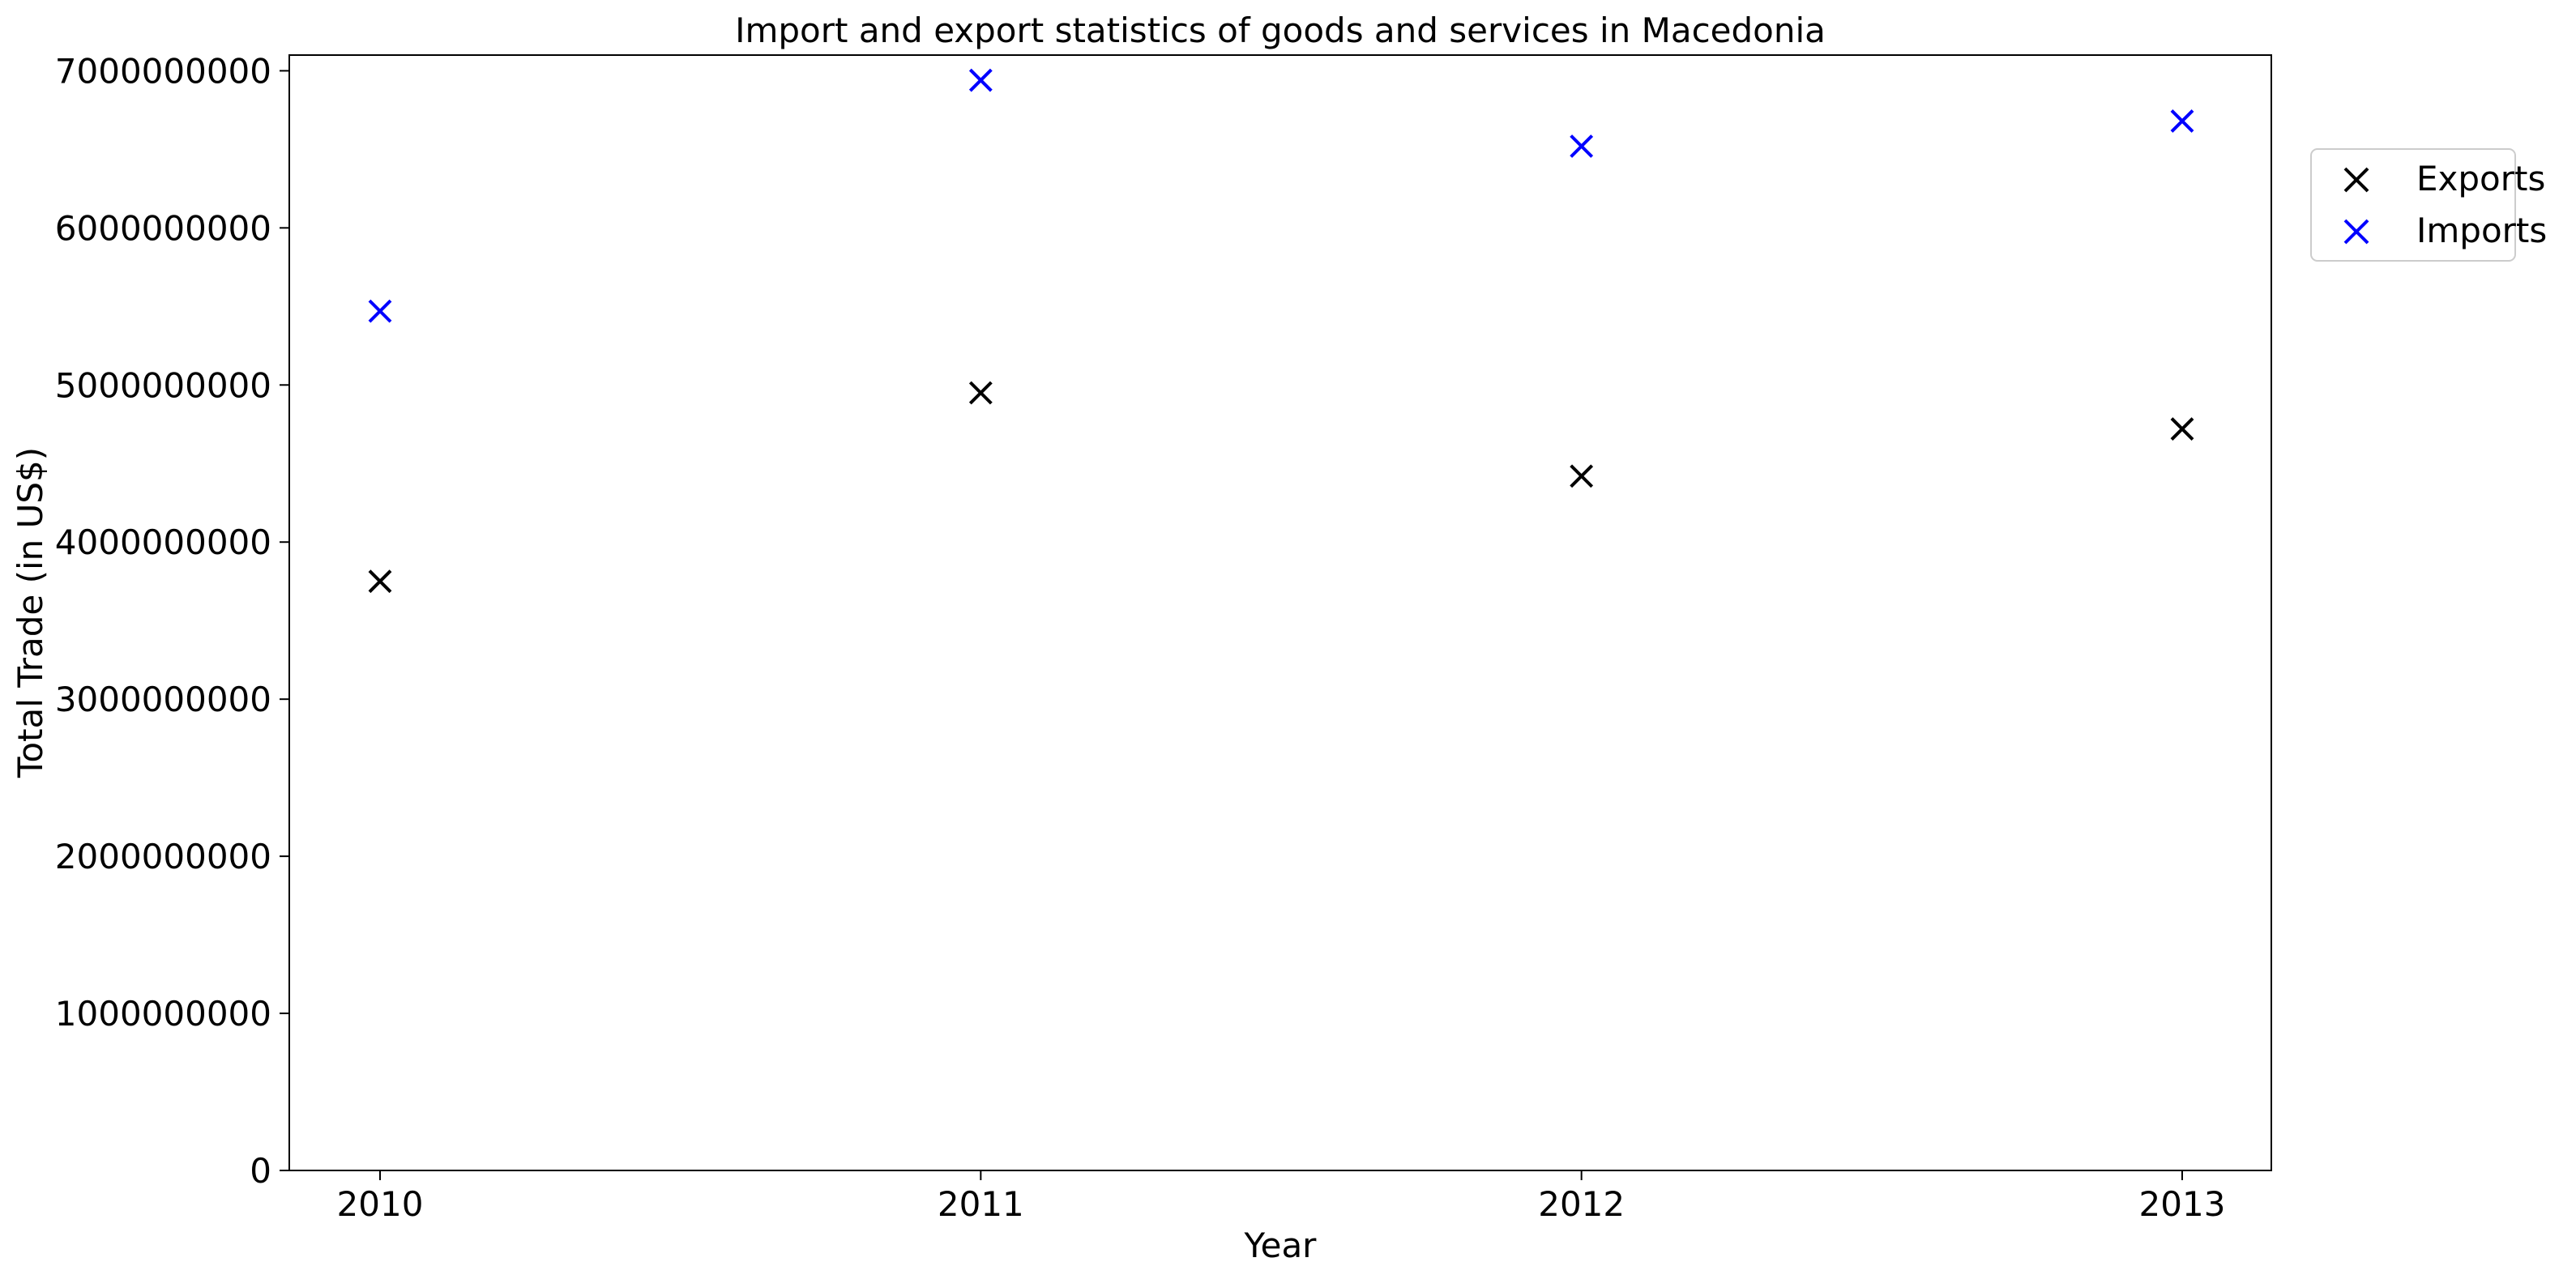 The width and height of the screenshot is (2576, 1279). What do you see at coordinates (380, 1204) in the screenshot?
I see `x-tick-label: 2010` at bounding box center [380, 1204].